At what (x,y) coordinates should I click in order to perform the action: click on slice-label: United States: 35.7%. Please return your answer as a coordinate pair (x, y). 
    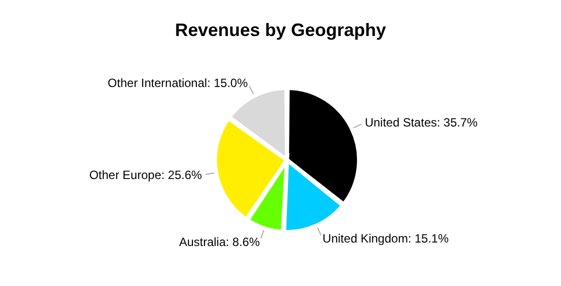
    Looking at the image, I should click on (421, 122).